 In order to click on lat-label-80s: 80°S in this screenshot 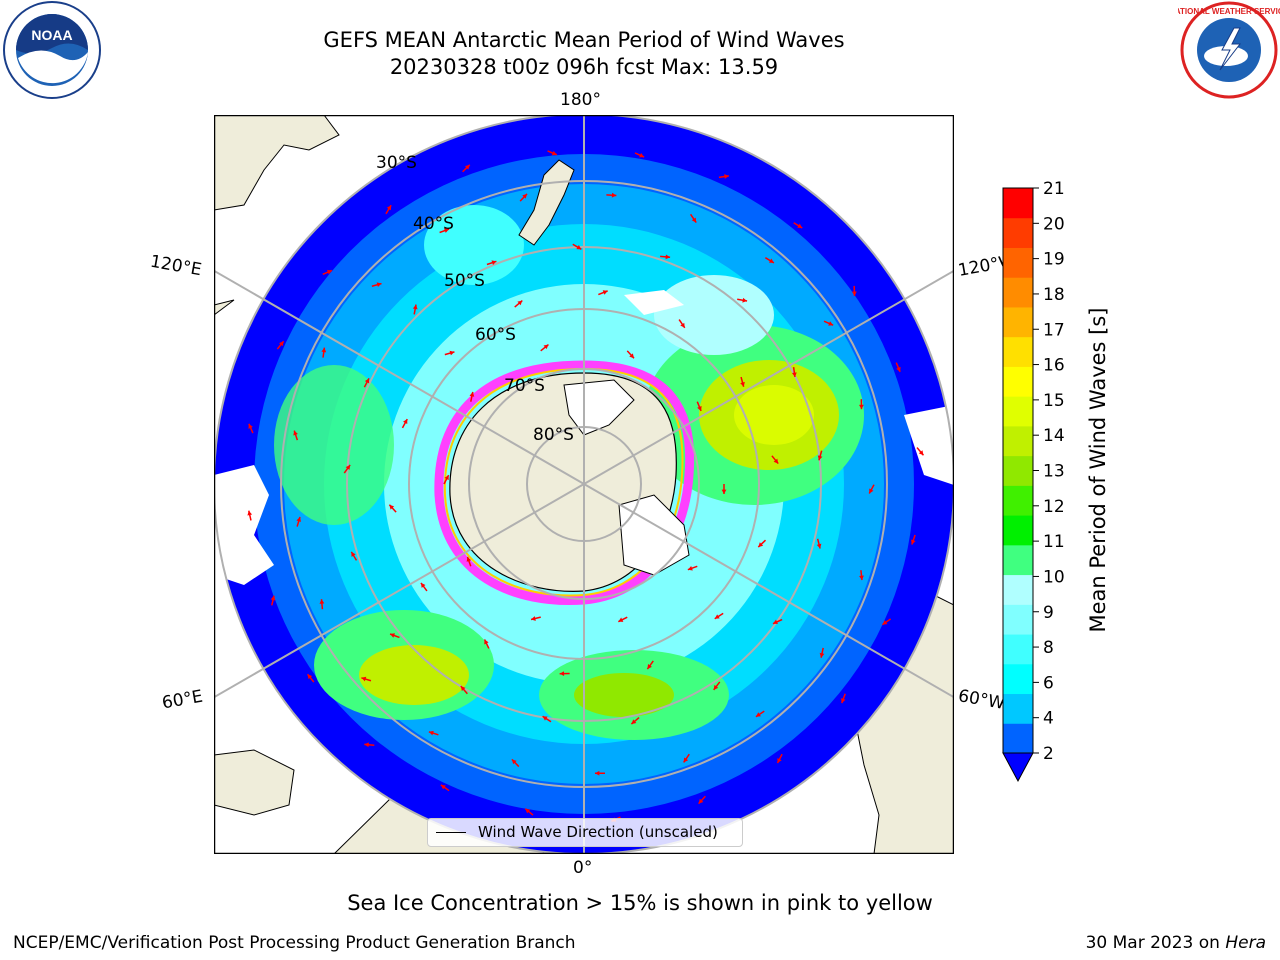, I will do `click(553, 435)`.